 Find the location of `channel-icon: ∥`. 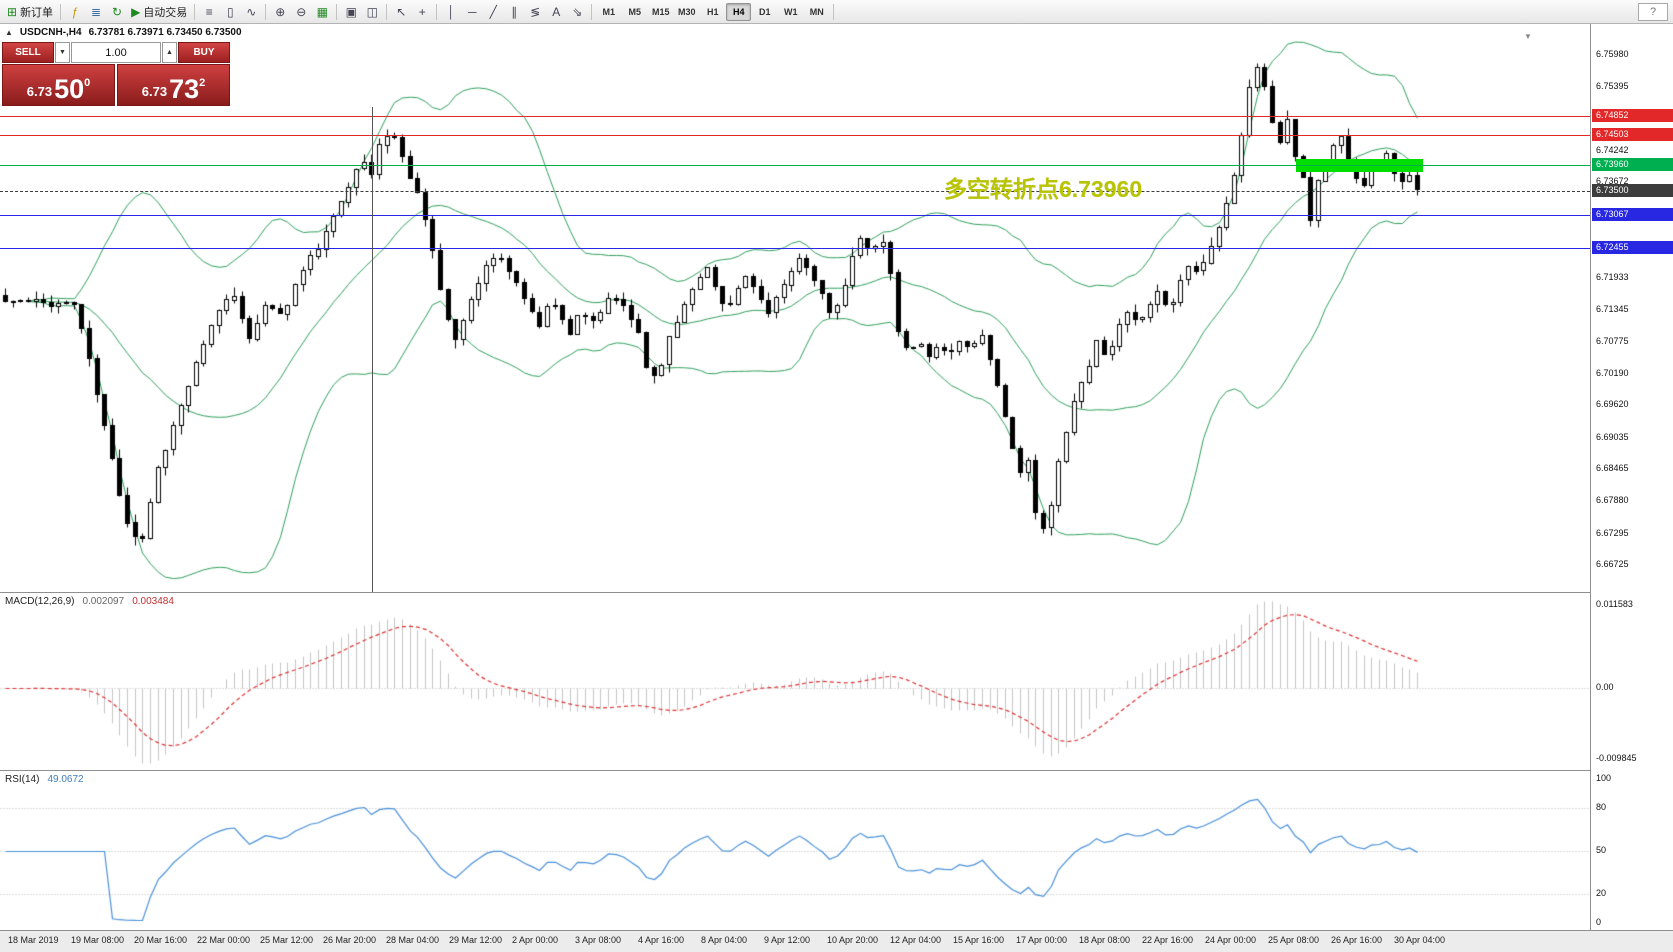

channel-icon: ∥ is located at coordinates (514, 11).